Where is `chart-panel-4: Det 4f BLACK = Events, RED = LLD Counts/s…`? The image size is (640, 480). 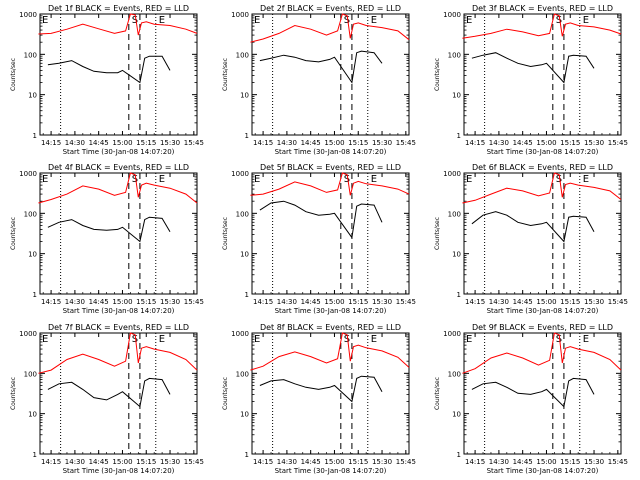 chart-panel-4: Det 4f BLACK = Events, RED = LLD Counts/s… is located at coordinates (107, 239).